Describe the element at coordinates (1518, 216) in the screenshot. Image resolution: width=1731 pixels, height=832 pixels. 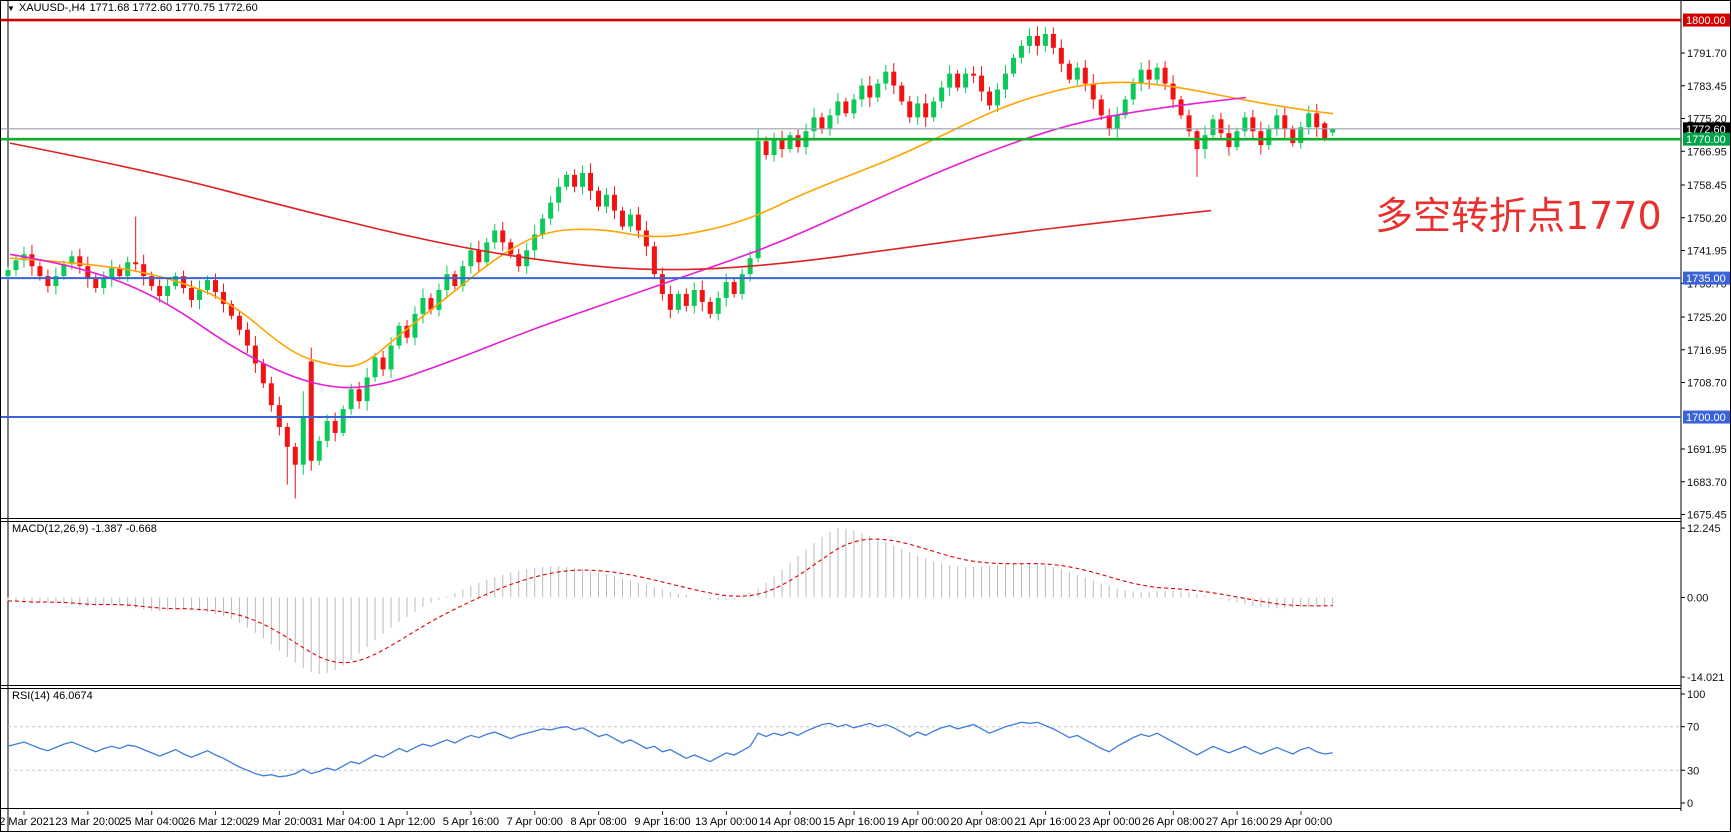
I see `text-annotation: 多空转折点1770` at that location.